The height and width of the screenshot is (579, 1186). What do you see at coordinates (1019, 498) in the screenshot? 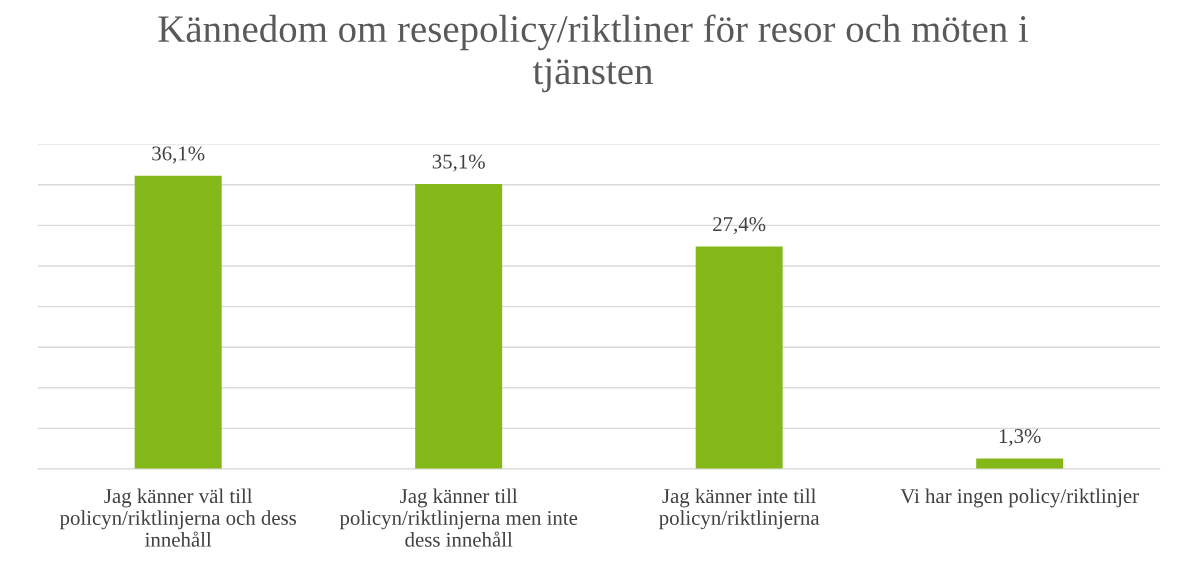
I see `x-tick-label: Vi har ingen policy/riktlinjer` at bounding box center [1019, 498].